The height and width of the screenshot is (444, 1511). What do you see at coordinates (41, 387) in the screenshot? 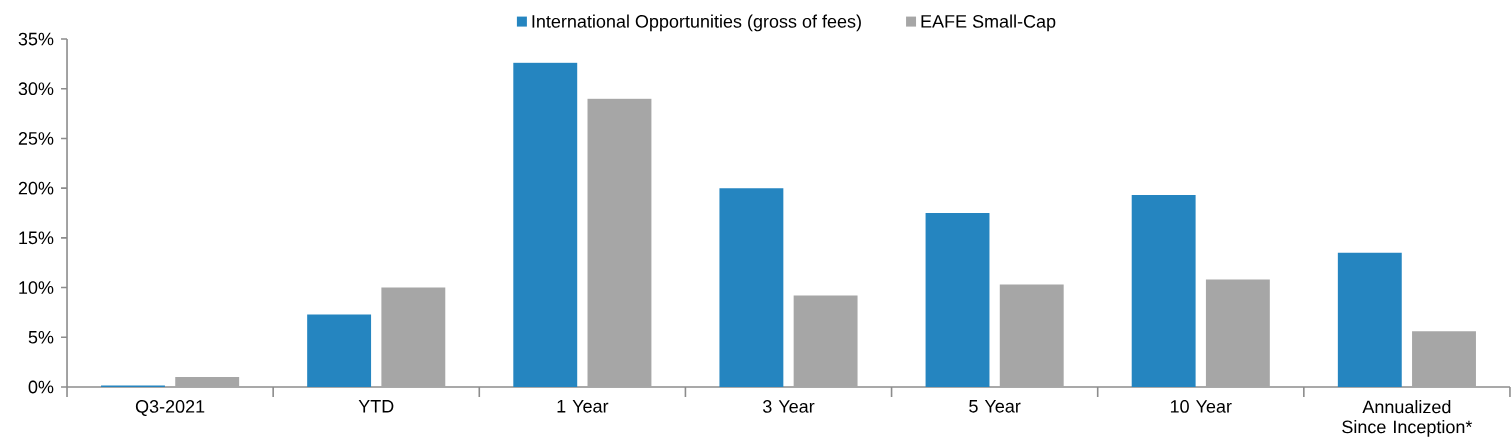
I see `y-tick-label: 0%` at bounding box center [41, 387].